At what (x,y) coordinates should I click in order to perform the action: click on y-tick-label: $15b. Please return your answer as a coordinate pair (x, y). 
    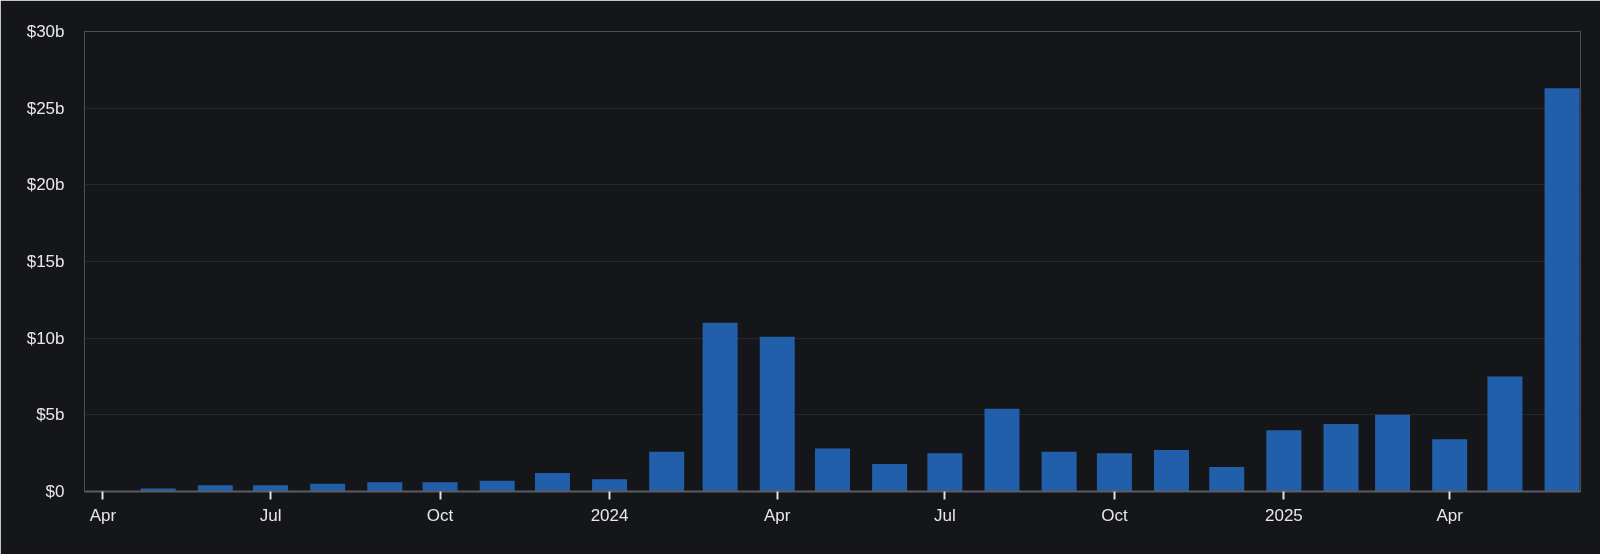
    Looking at the image, I should click on (45, 261).